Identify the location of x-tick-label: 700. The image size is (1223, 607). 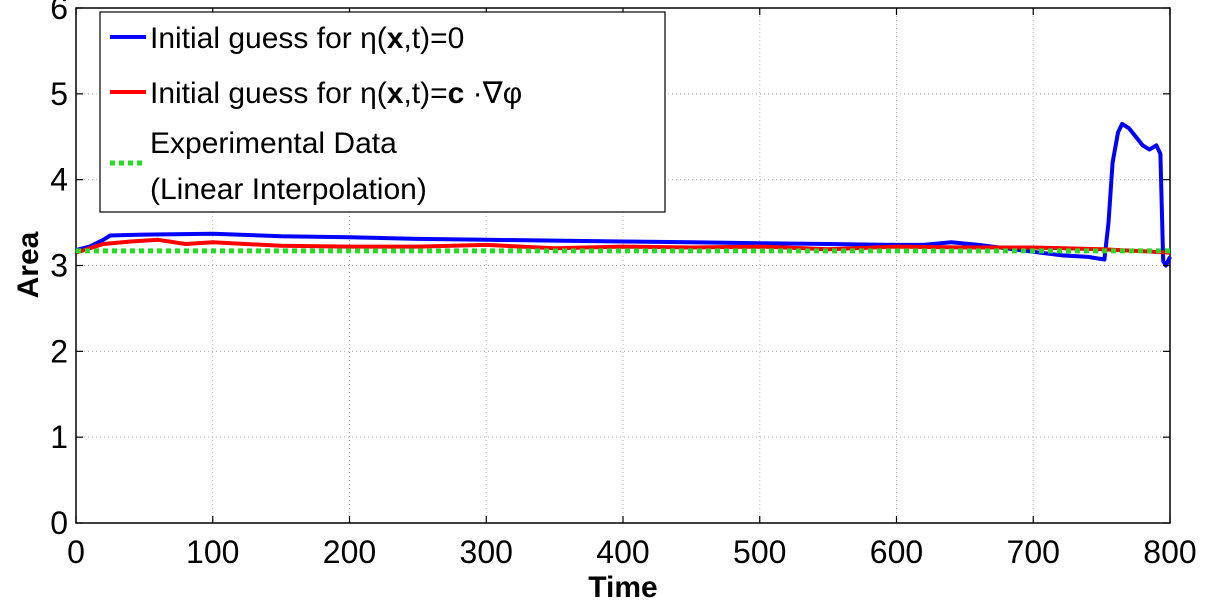
(1033, 552).